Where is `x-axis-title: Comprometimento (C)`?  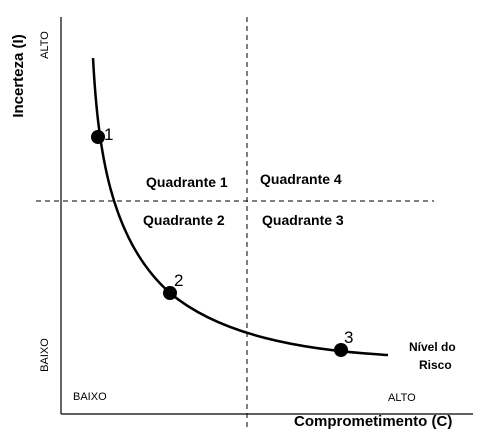 x-axis-title: Comprometimento (C) is located at coordinates (373, 421).